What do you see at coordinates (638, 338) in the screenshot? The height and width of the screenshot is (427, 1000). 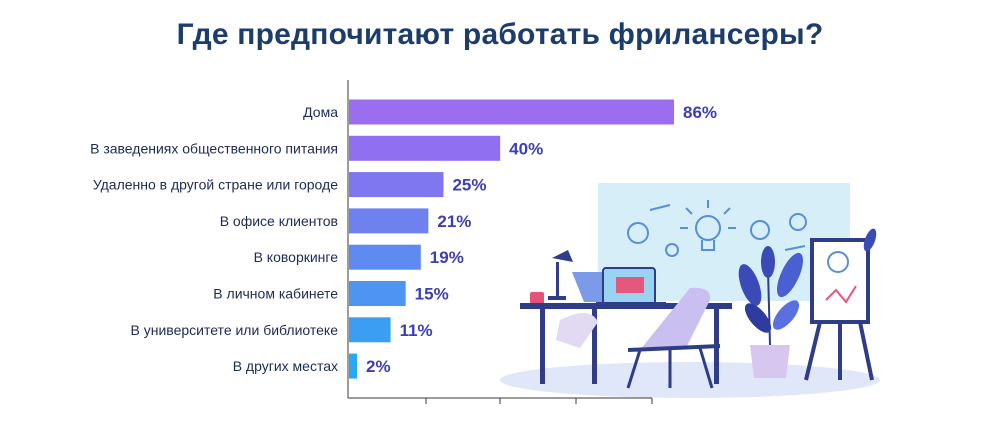 I see `chairs` at bounding box center [638, 338].